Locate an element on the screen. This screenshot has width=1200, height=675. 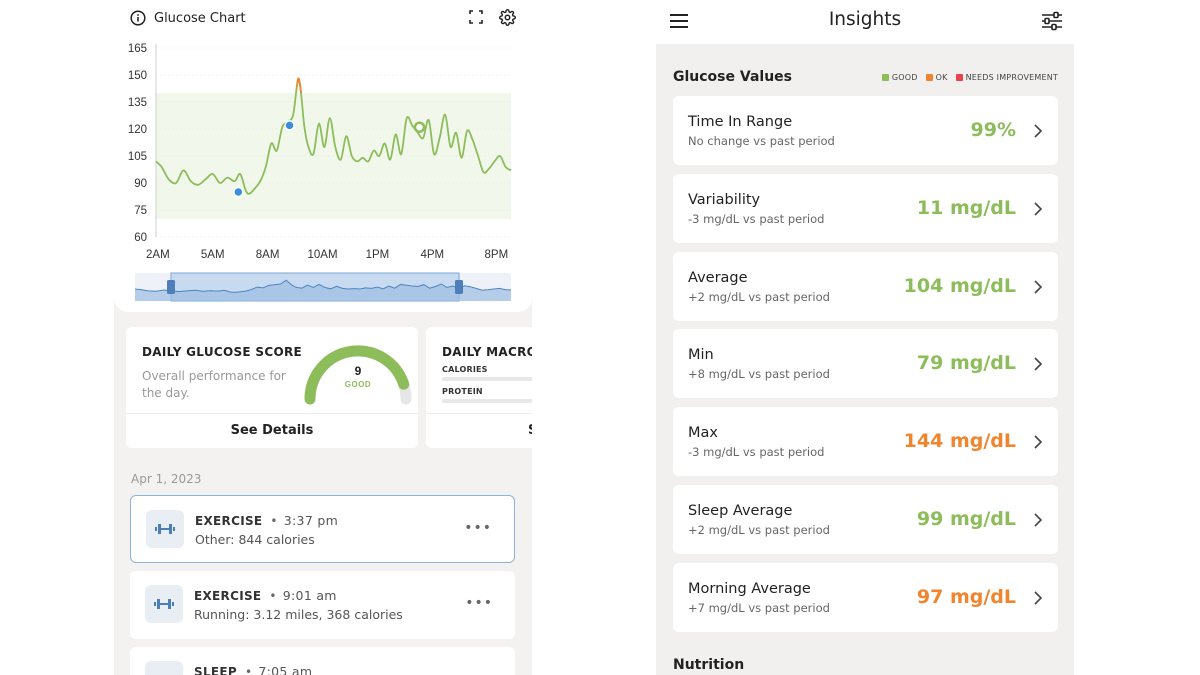
macro-label: PROTEIN is located at coordinates (462, 391).